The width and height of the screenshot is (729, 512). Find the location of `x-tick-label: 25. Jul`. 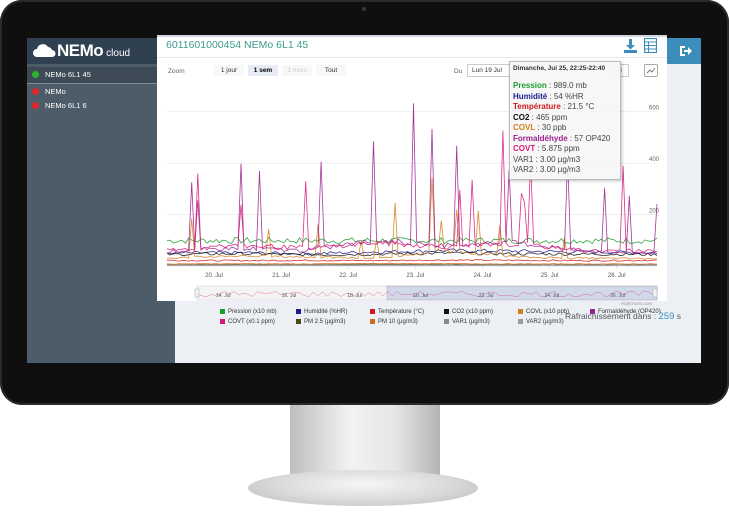

x-tick-label: 25. Jul is located at coordinates (550, 276).